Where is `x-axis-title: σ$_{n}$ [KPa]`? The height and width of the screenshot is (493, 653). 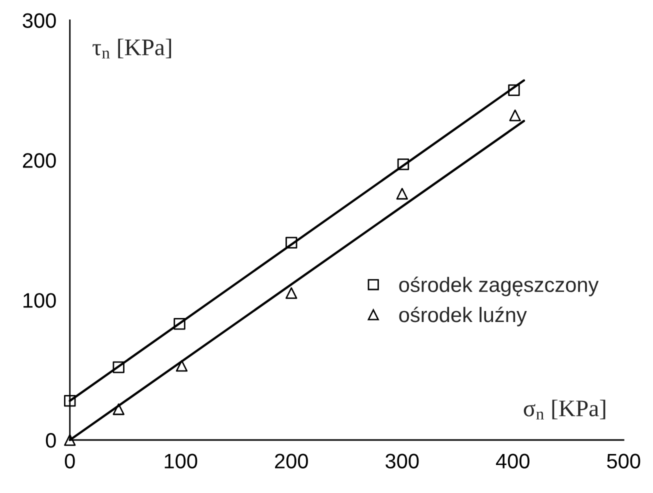
x-axis-title: σ$_{n}$ [KPa] is located at coordinates (565, 410).